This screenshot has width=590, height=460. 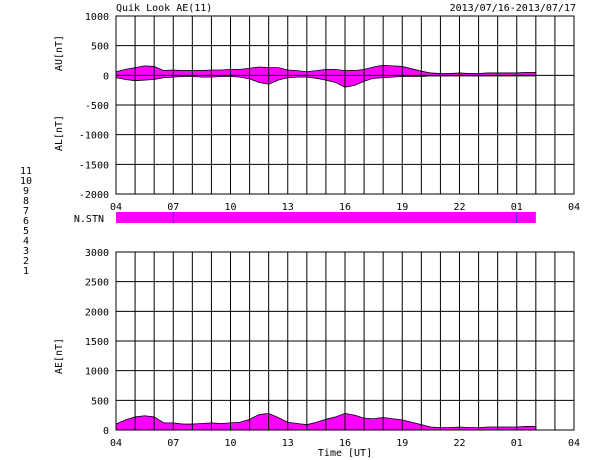 I want to click on station-number: 11, so click(x=26, y=171).